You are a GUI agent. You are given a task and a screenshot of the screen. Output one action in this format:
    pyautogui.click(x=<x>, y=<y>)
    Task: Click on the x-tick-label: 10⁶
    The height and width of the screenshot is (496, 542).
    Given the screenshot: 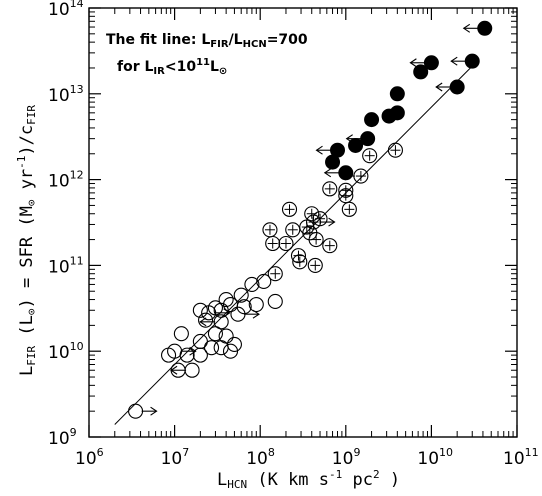 What is the action you would take?
    pyautogui.click(x=89, y=457)
    